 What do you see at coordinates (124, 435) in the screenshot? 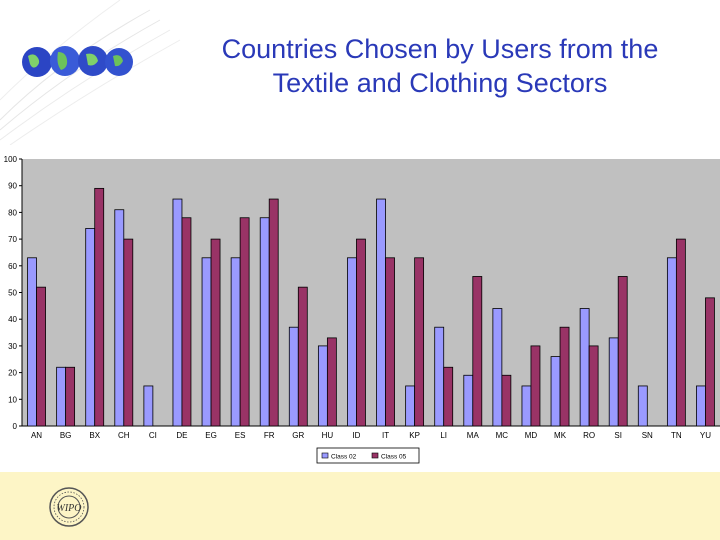
I see `x-tick-label: CH` at bounding box center [124, 435].